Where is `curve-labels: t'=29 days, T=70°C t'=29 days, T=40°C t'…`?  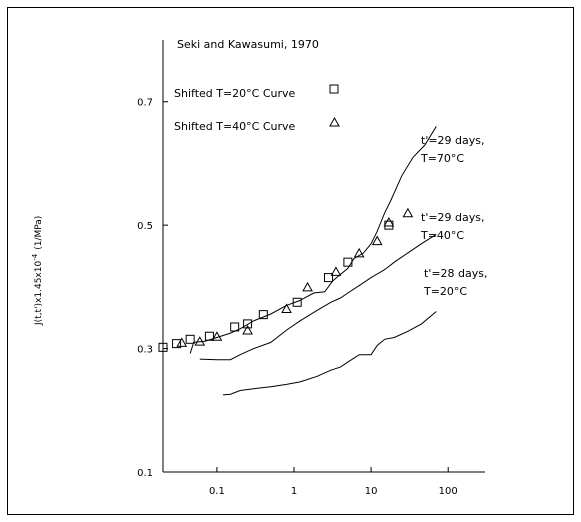 curve-labels: t'=29 days, T=70°C t'=29 days, T=40°C t'… is located at coordinates (454, 216).